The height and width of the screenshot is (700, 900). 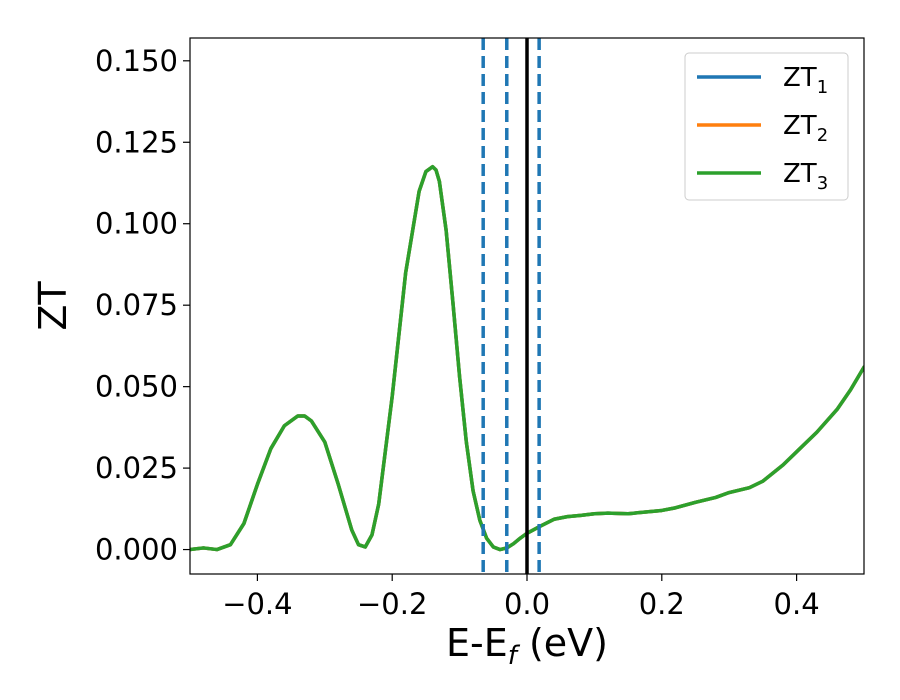 I want to click on y-axis-title: ZT, so click(x=53, y=306).